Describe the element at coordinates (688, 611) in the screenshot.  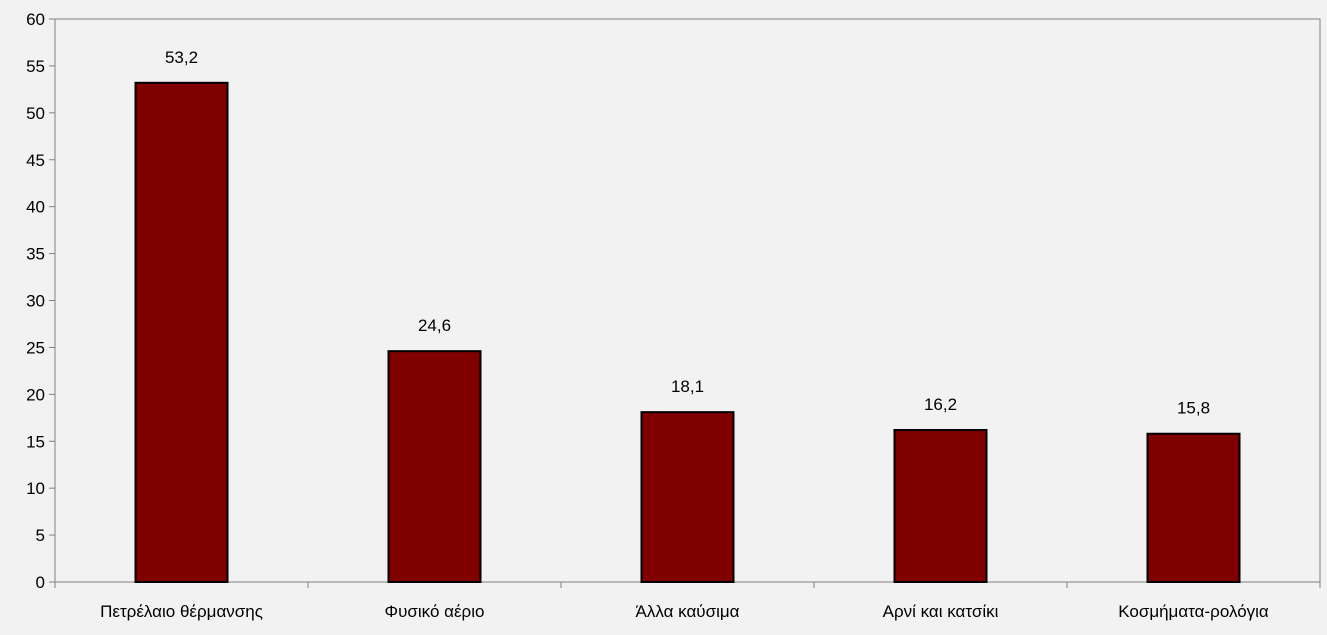
I see `x-category-label: Άλλα καύσιμα` at that location.